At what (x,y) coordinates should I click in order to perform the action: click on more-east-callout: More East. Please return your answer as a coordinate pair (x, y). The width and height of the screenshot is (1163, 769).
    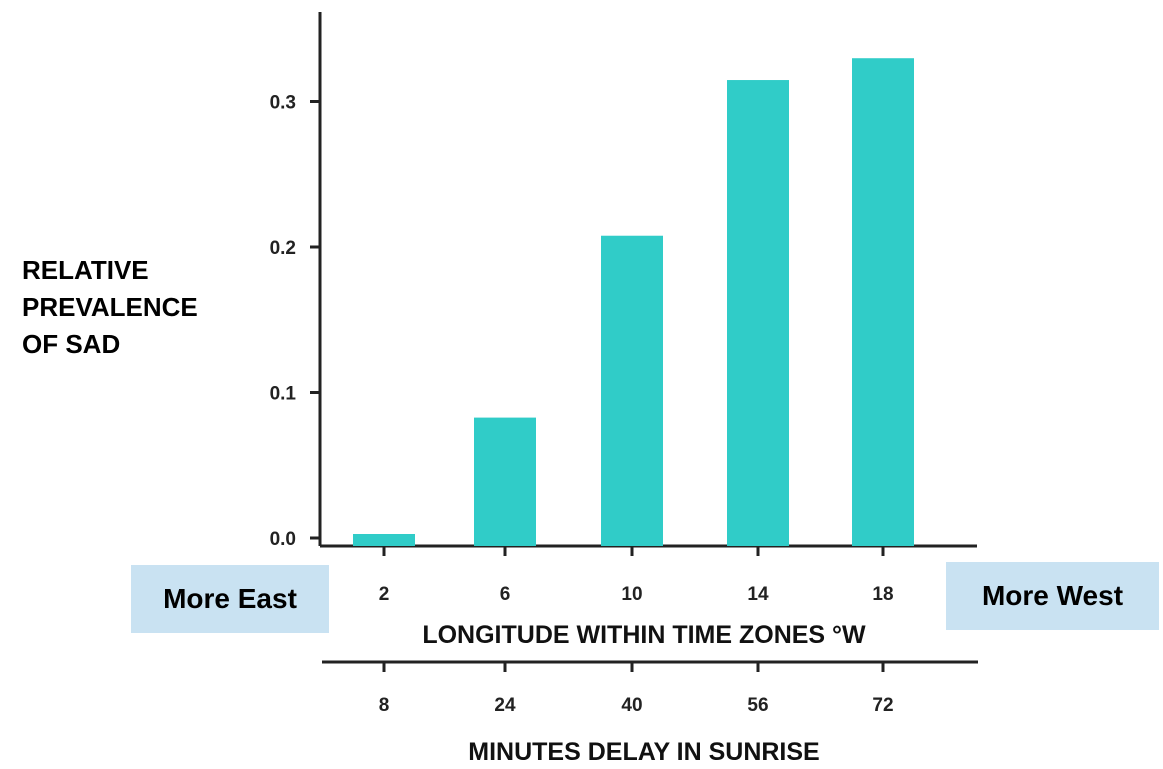
    Looking at the image, I should click on (230, 599).